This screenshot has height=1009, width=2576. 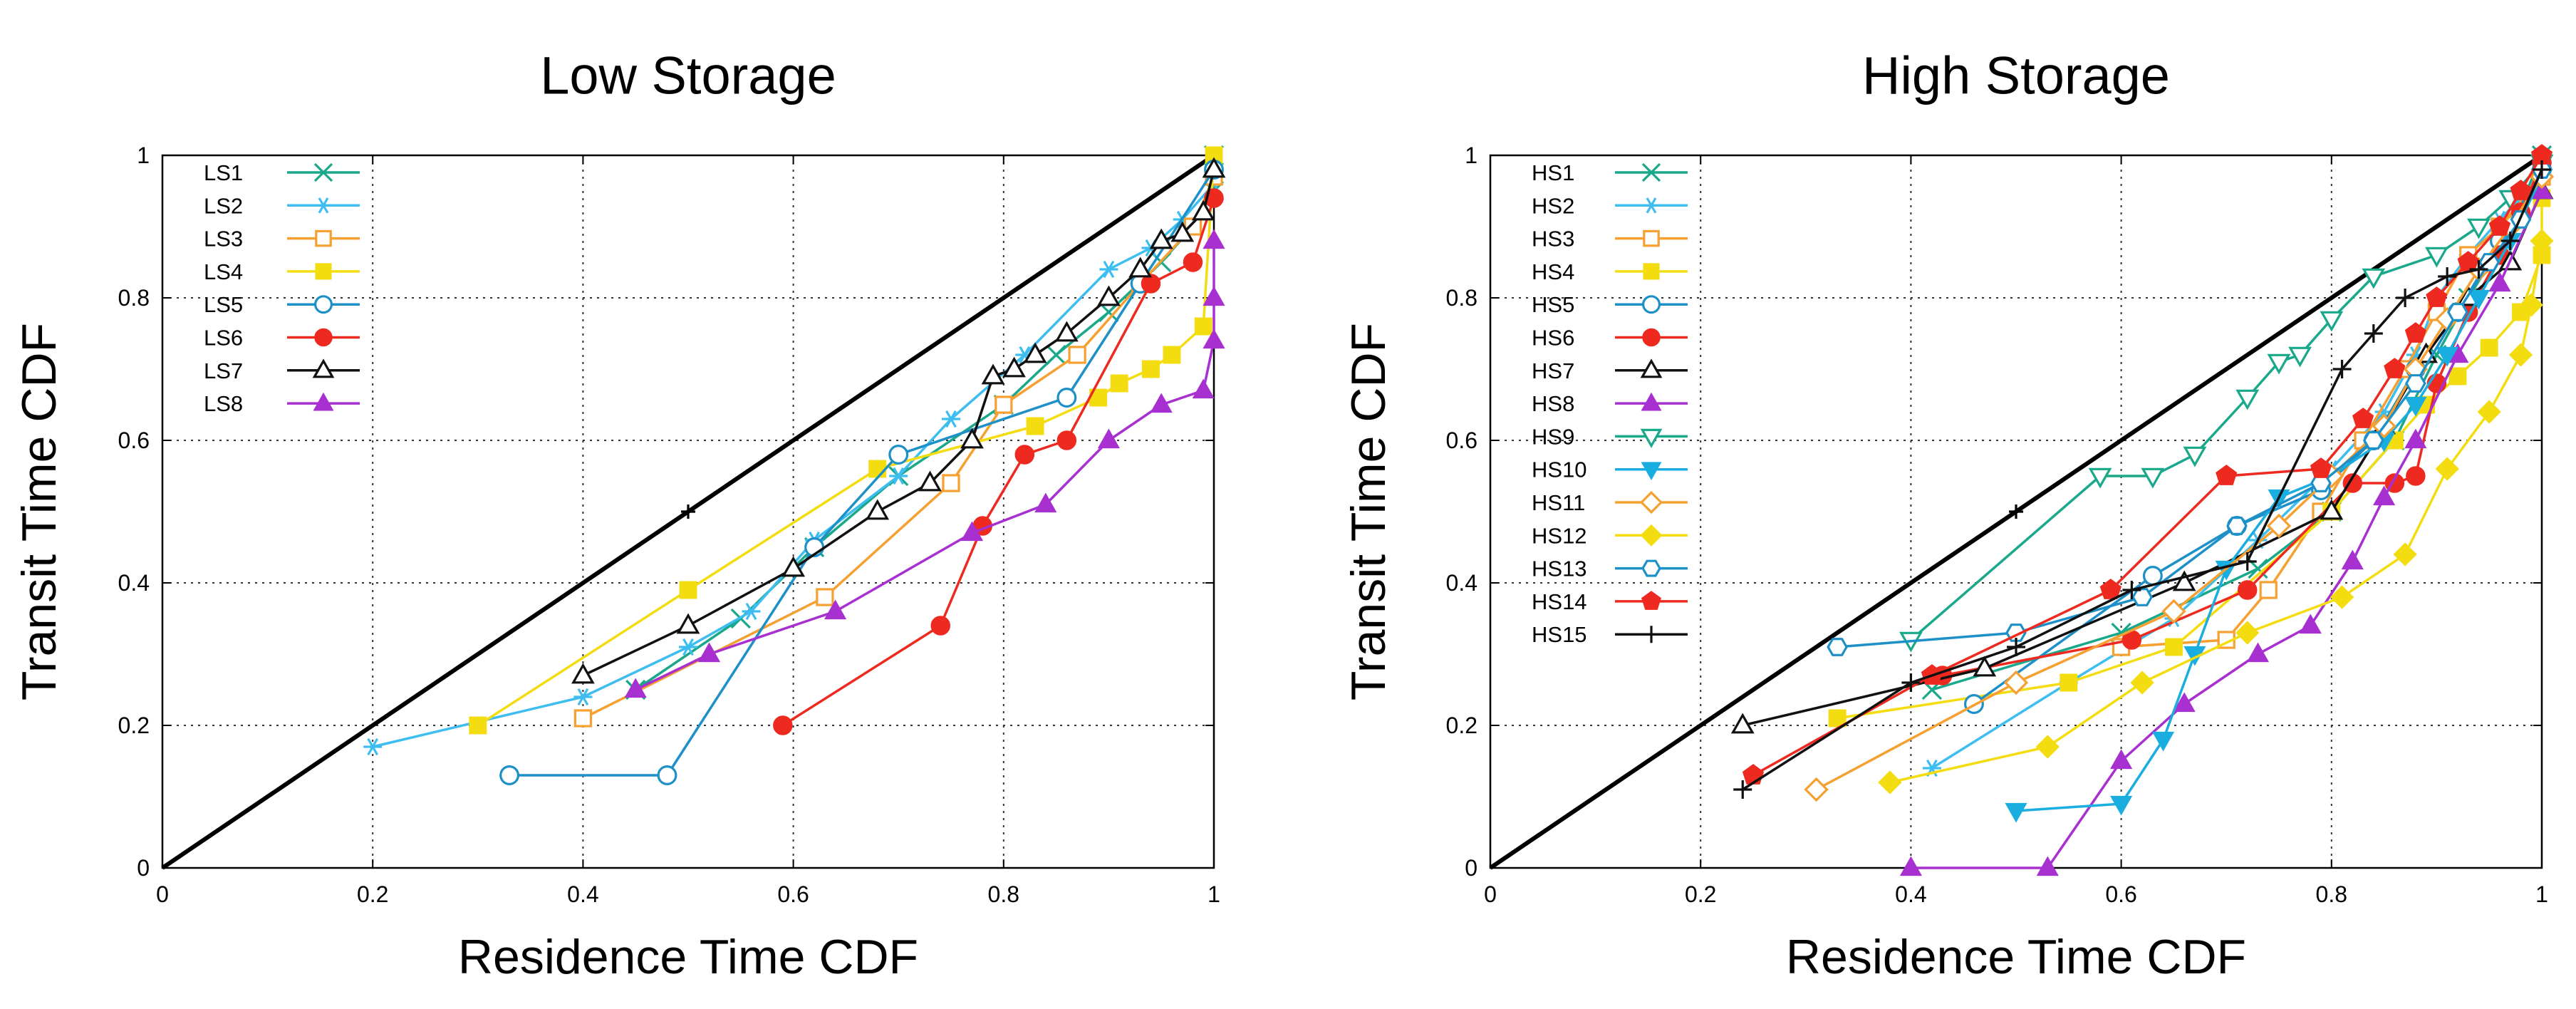 What do you see at coordinates (162, 894) in the screenshot?
I see `x-tick-label: 0` at bounding box center [162, 894].